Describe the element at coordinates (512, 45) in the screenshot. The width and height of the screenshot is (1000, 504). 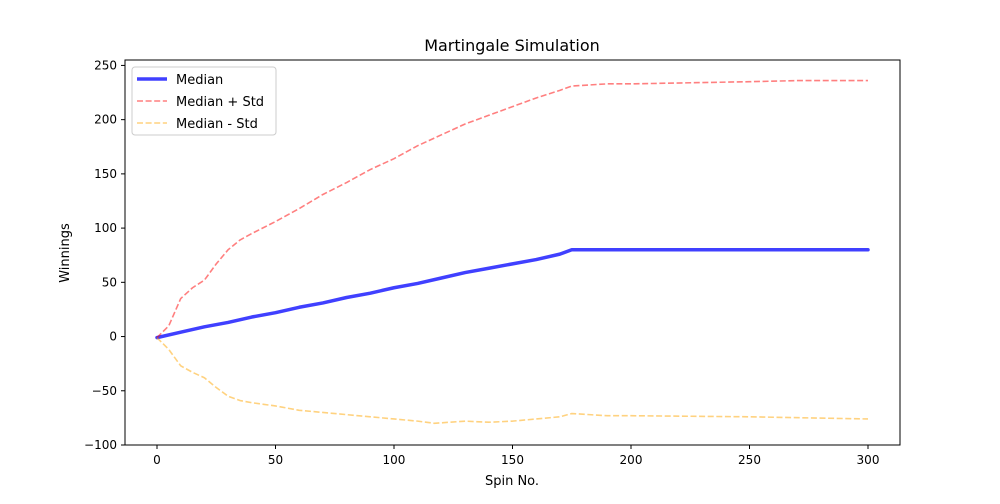
I see `chart-title: Martingale Simulation` at that location.